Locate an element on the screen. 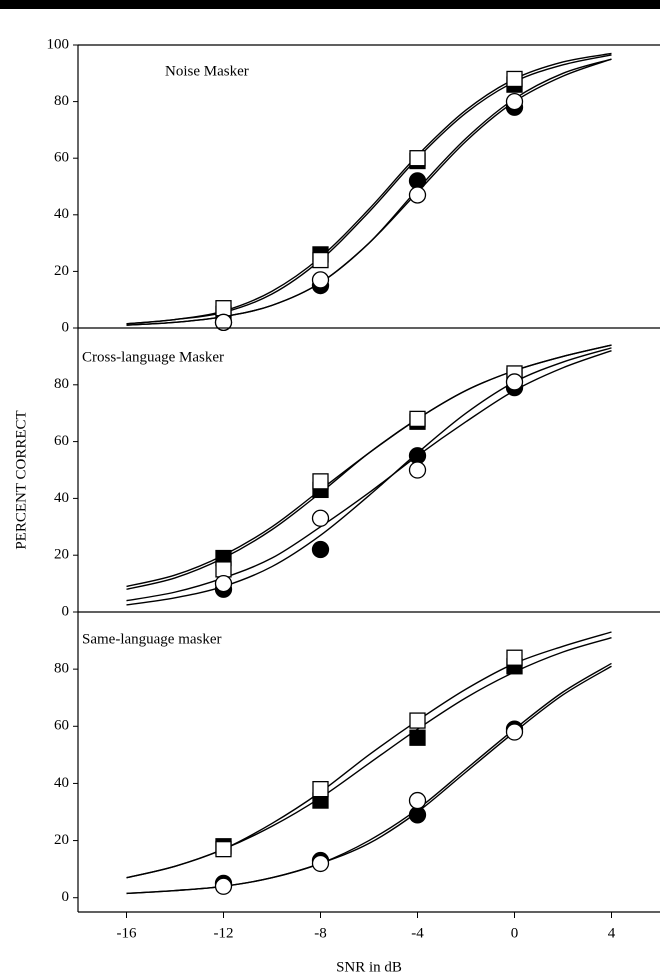 This screenshot has height=979, width=660. y-tick-label: 100 is located at coordinates (58, 44).